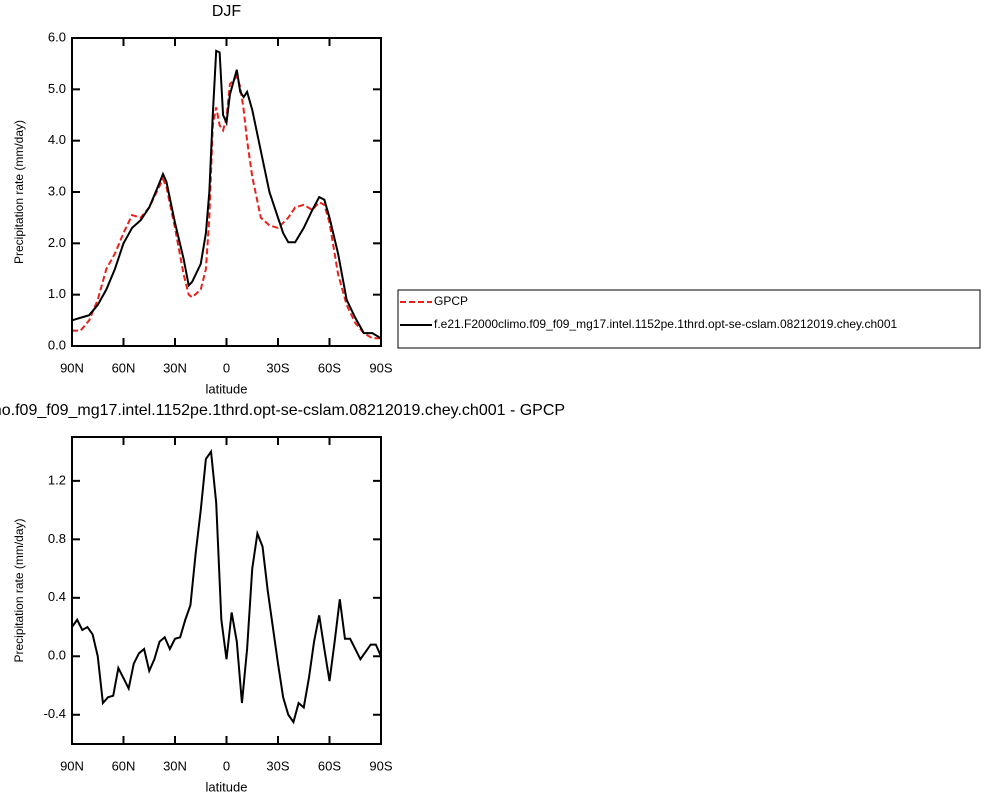  What do you see at coordinates (57, 538) in the screenshot?
I see `y-tick-label: 0.8` at bounding box center [57, 538].